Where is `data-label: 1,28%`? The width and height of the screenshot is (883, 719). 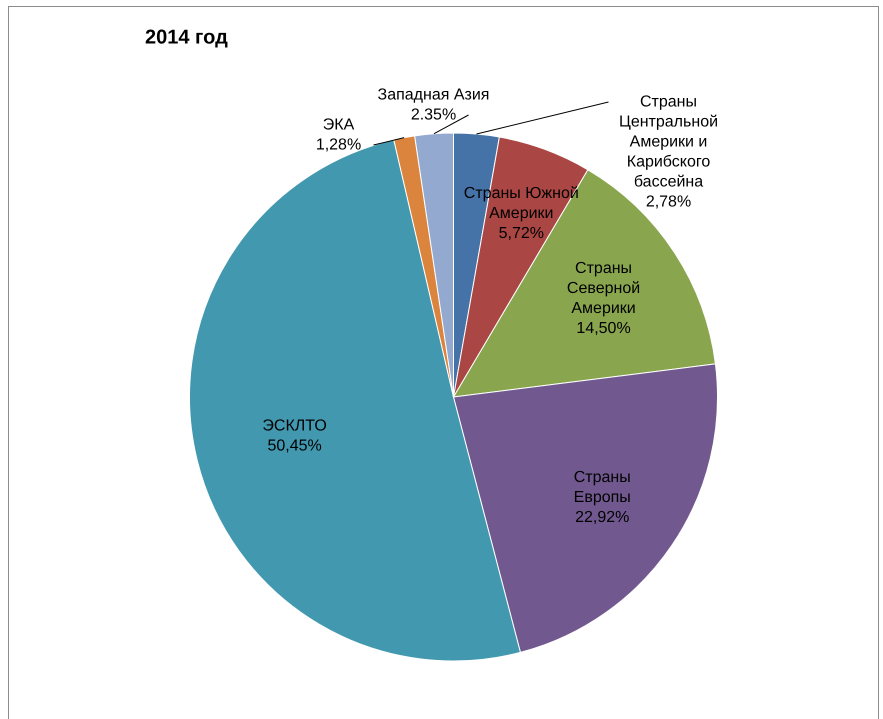
data-label: 1,28% is located at coordinates (339, 145).